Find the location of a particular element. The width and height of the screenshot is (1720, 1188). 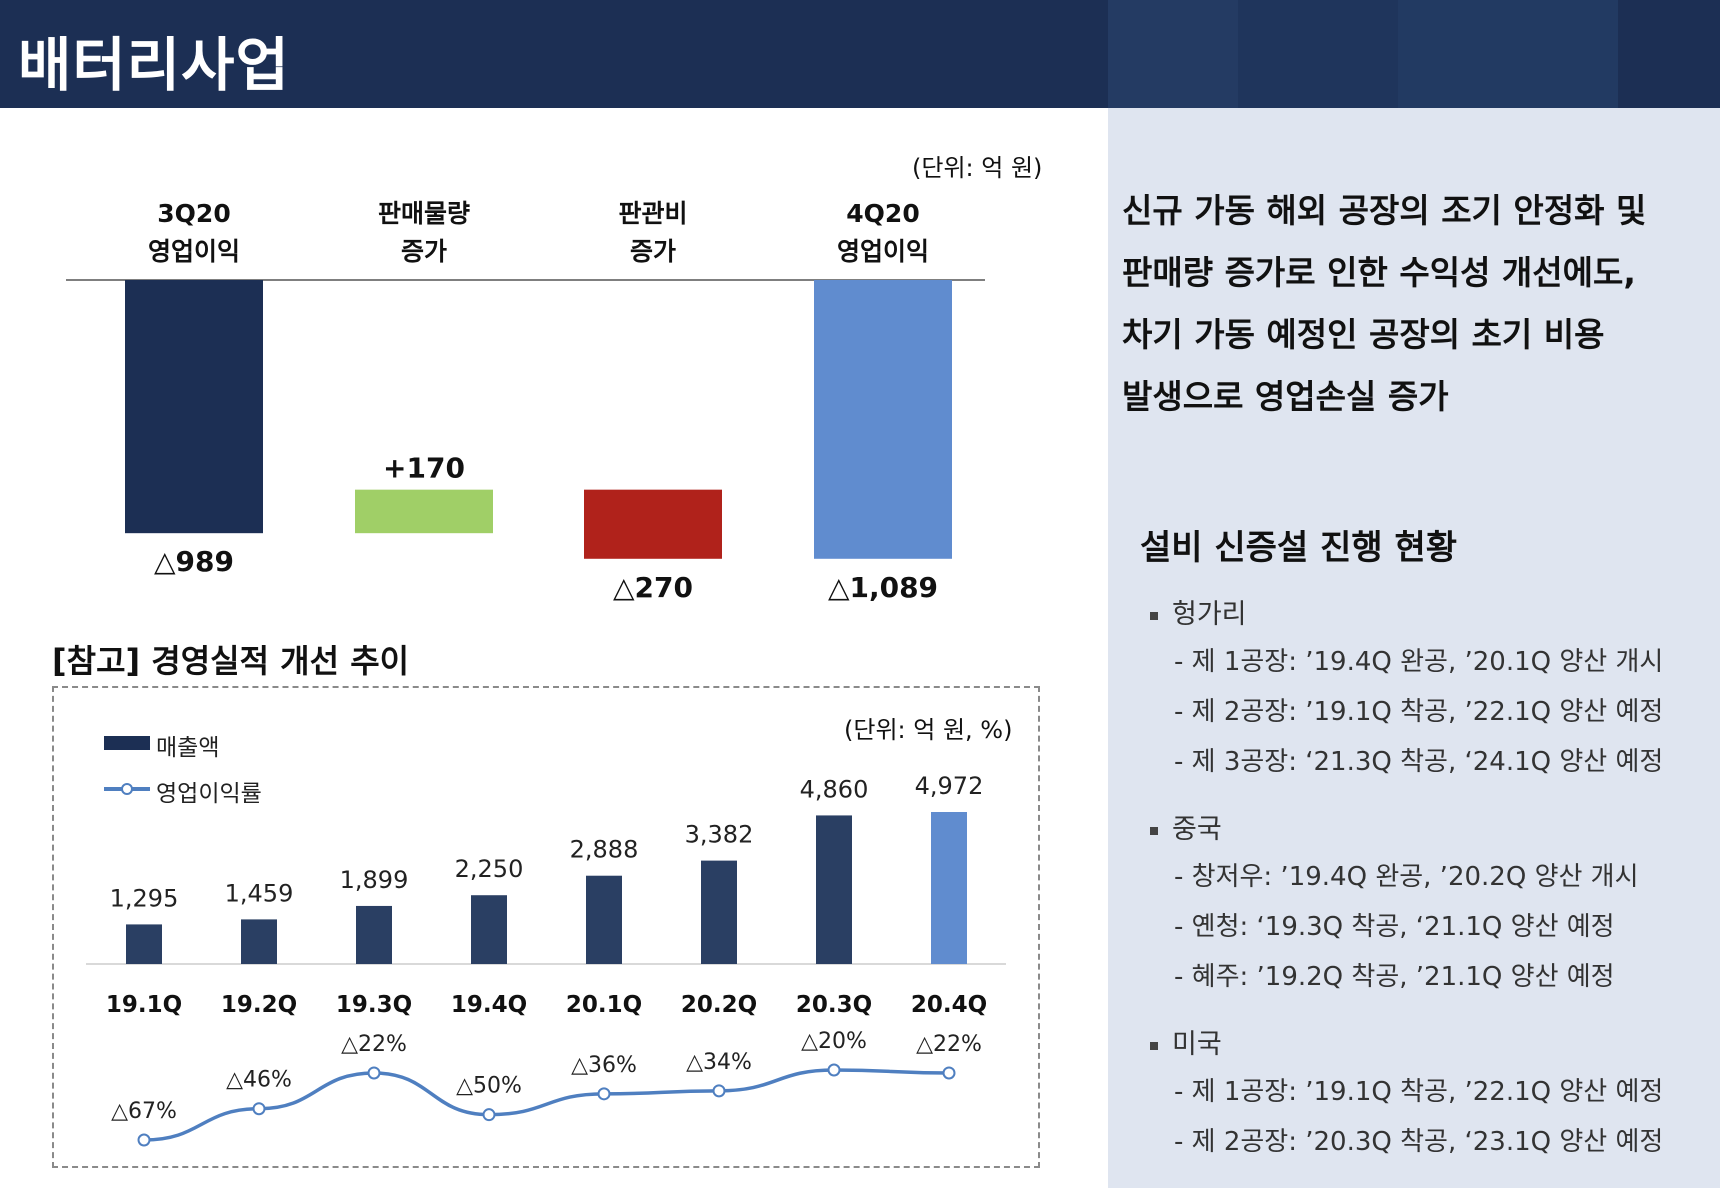

margin-value-label: △67% is located at coordinates (144, 1111).